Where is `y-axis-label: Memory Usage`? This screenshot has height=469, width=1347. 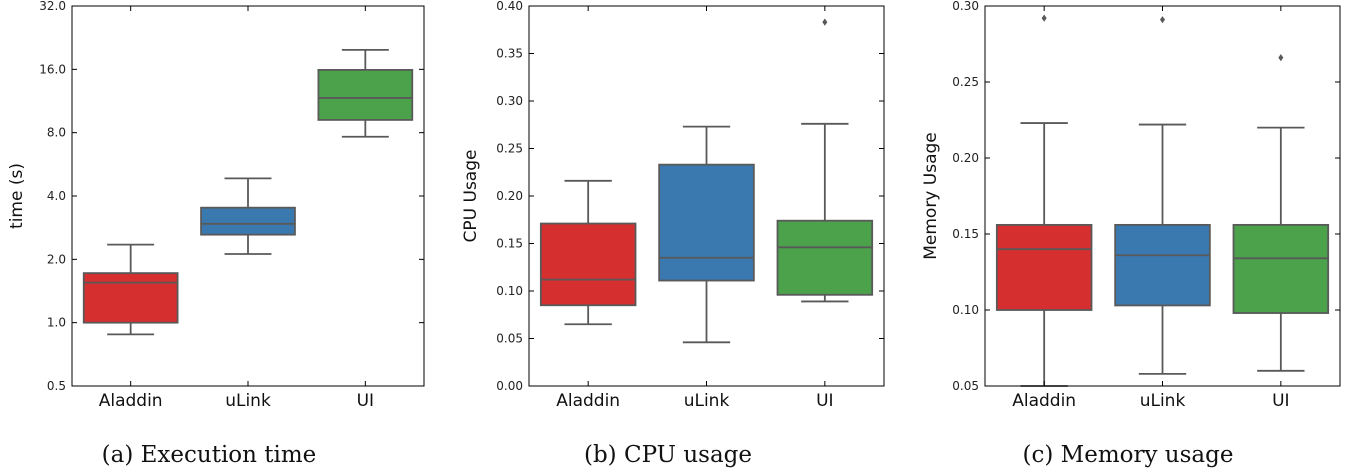
y-axis-label: Memory Usage is located at coordinates (931, 196).